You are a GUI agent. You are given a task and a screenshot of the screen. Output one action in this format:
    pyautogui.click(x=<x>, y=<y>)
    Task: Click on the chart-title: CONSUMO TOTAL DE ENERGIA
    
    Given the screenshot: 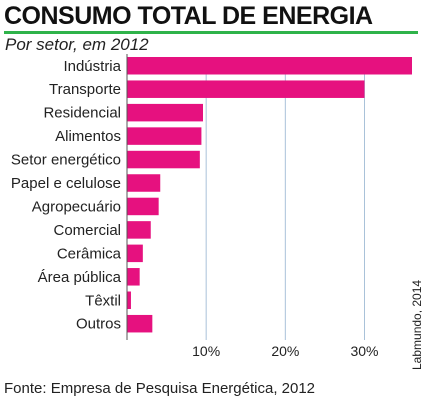 What is the action you would take?
    pyautogui.click(x=188, y=16)
    